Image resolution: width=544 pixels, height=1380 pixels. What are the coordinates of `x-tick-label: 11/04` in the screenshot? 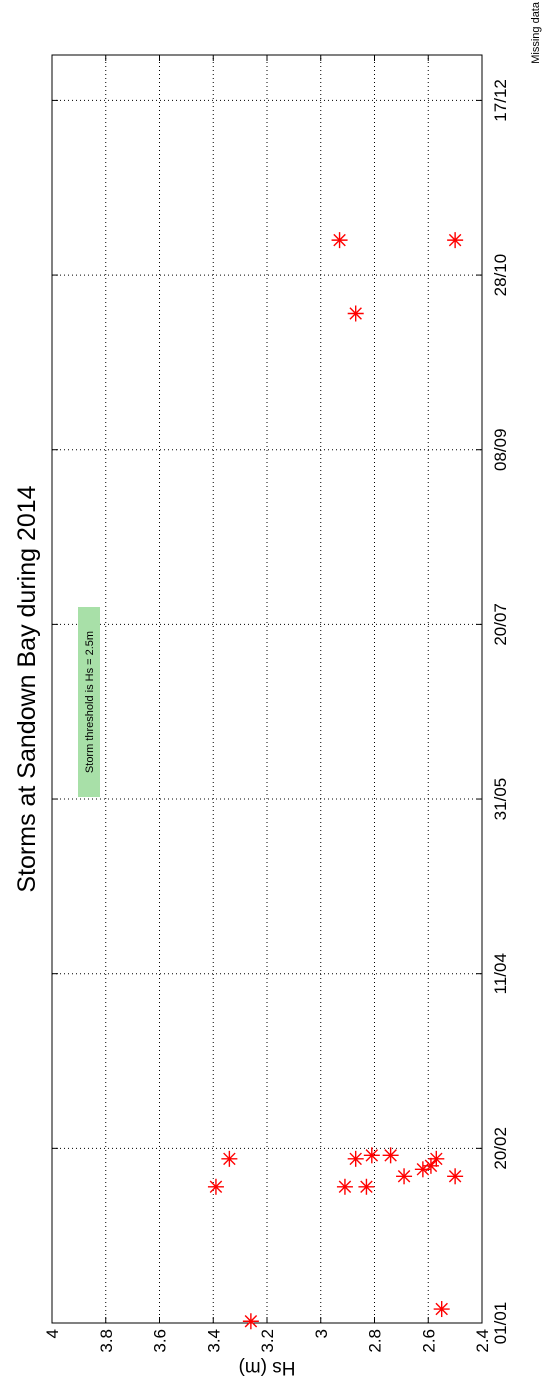 It's located at (500, 973).